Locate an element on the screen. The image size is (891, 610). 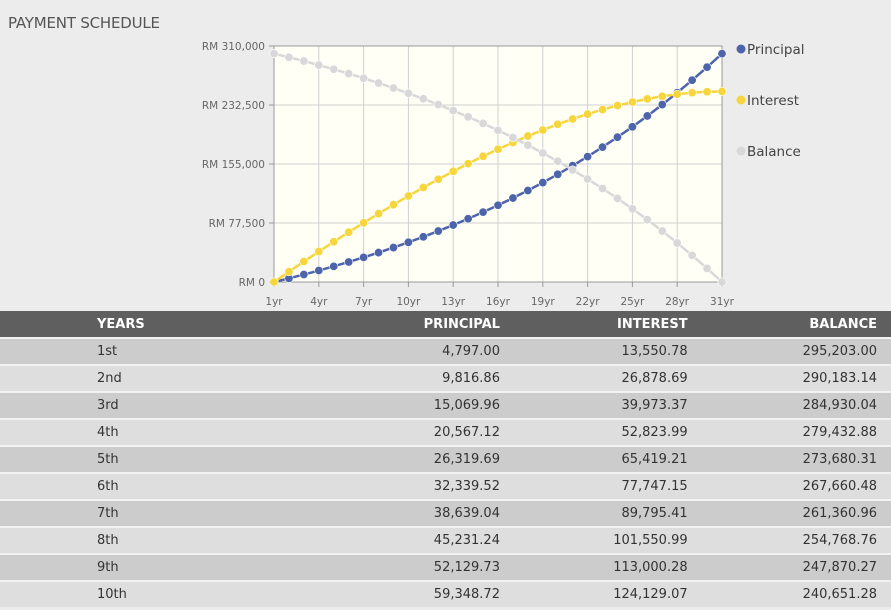
legend-label-principal: Principal is located at coordinates (776, 50).